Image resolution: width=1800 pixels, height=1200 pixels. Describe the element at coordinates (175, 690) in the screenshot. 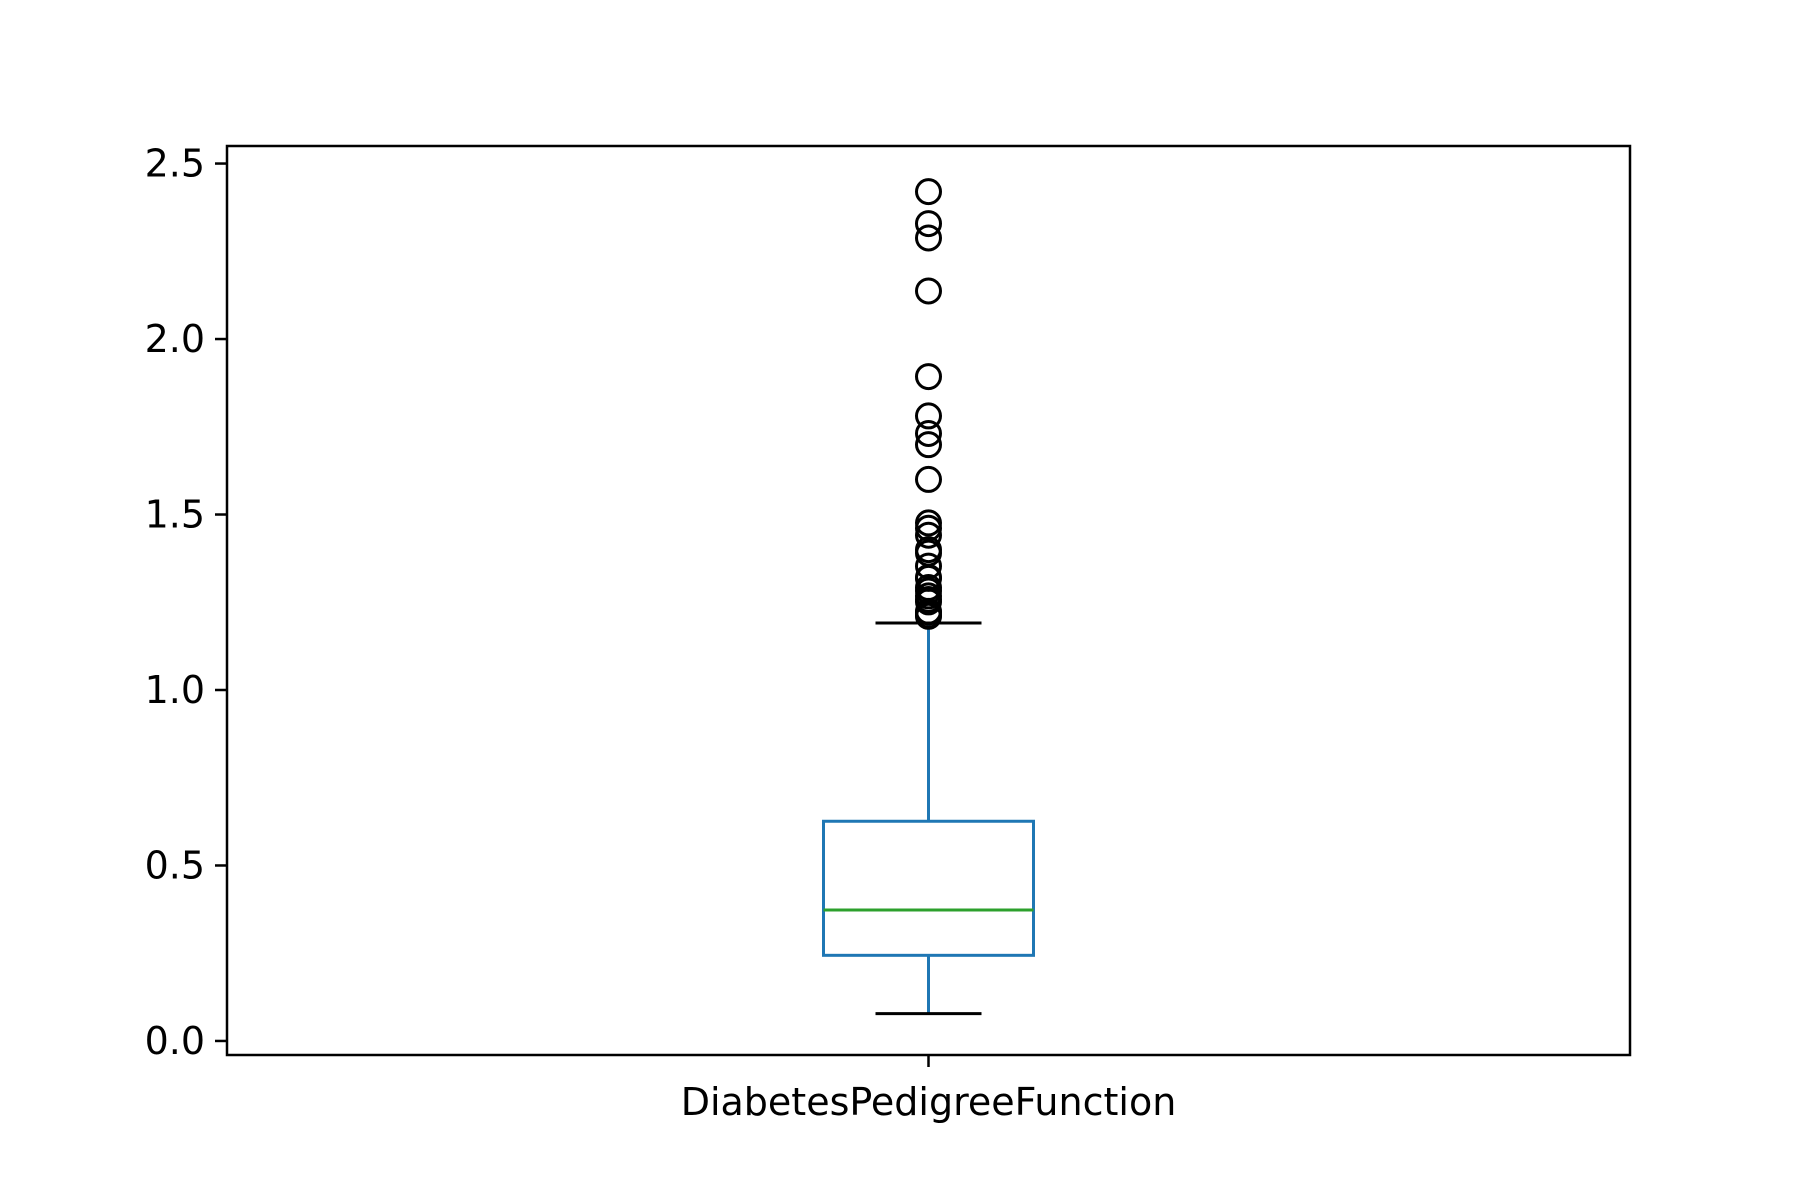

I see `y-tick-label: 1.0` at that location.